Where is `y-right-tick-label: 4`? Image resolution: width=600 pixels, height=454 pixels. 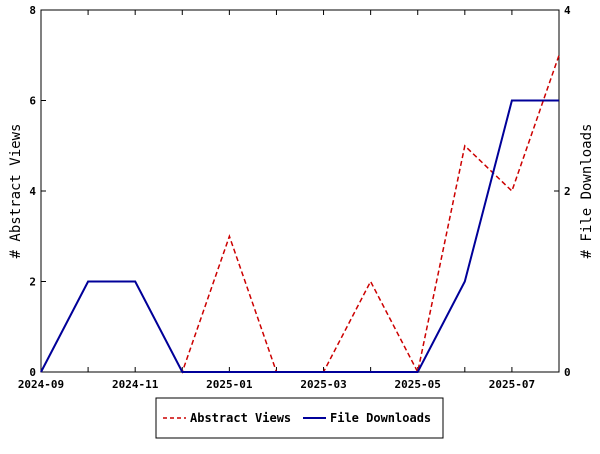
y-right-tick-label: 4 is located at coordinates (567, 10).